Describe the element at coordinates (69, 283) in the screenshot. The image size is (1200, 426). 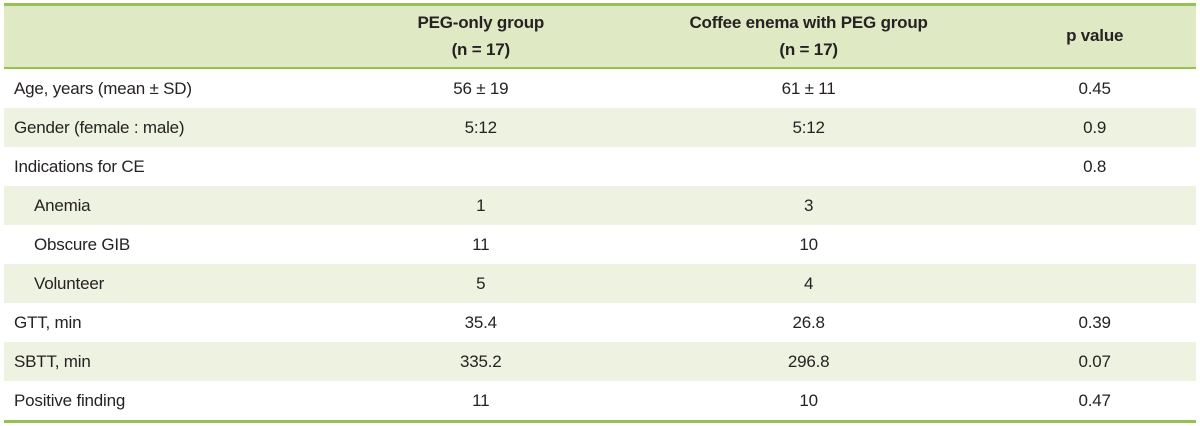
I see `row-label: Volunteer` at that location.